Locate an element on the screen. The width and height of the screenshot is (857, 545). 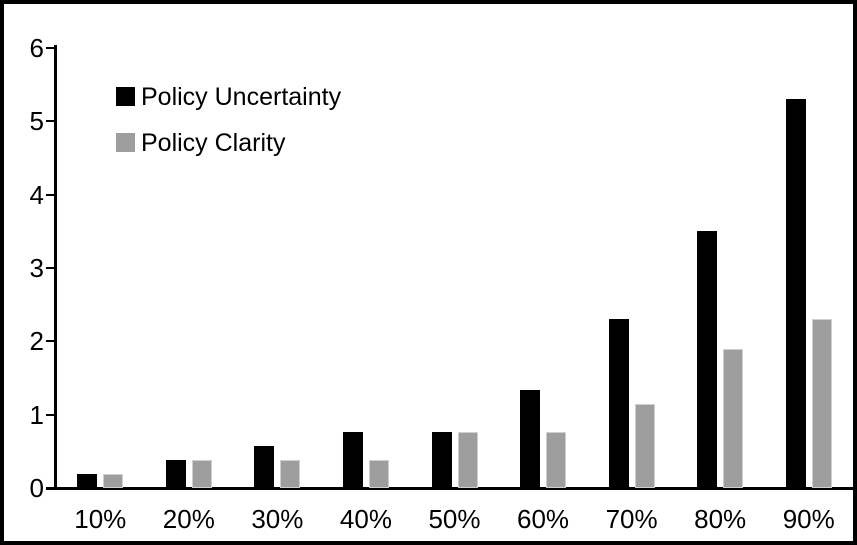
y-axis-tick-label: 1 is located at coordinates (36, 414).